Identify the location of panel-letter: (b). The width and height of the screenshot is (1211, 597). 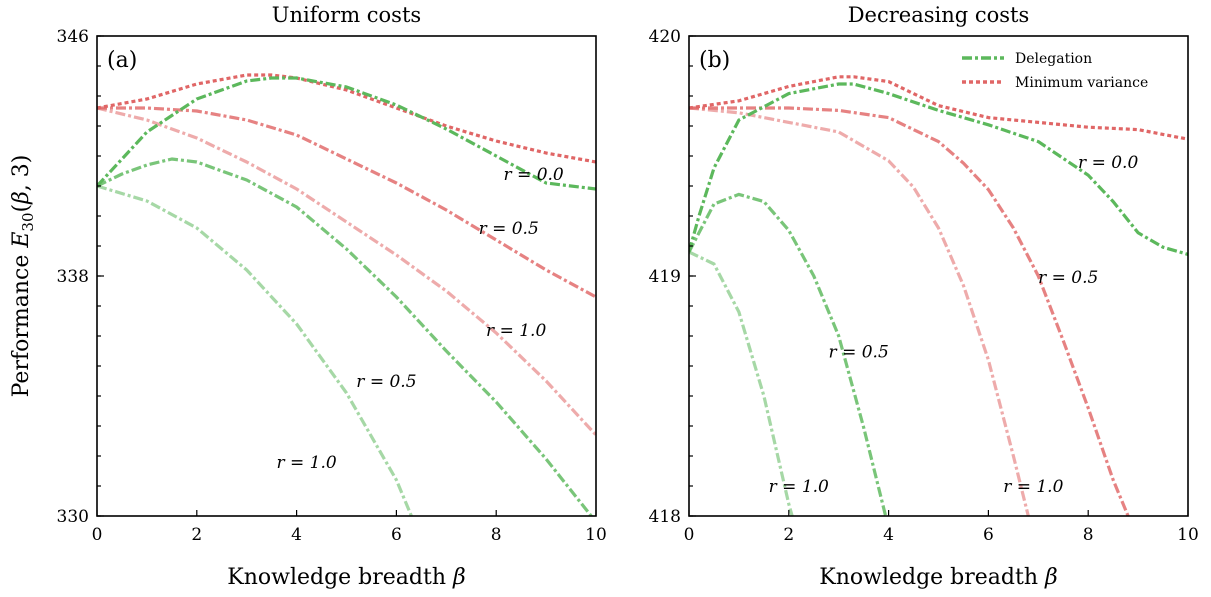
(714, 60).